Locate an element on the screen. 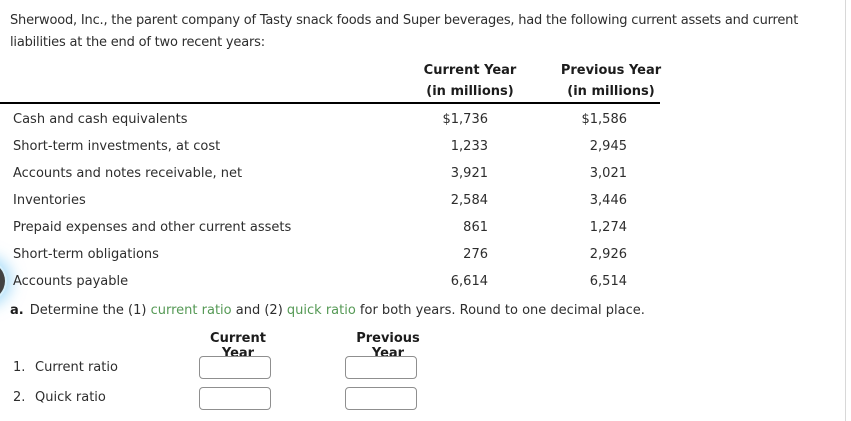 This screenshot has height=421, width=851. row-current-value: 3,921 is located at coordinates (469, 173).